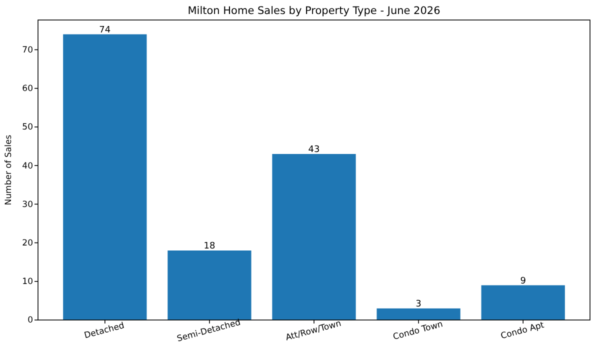 The width and height of the screenshot is (600, 357). I want to click on y-tick-label: 30, so click(27, 205).